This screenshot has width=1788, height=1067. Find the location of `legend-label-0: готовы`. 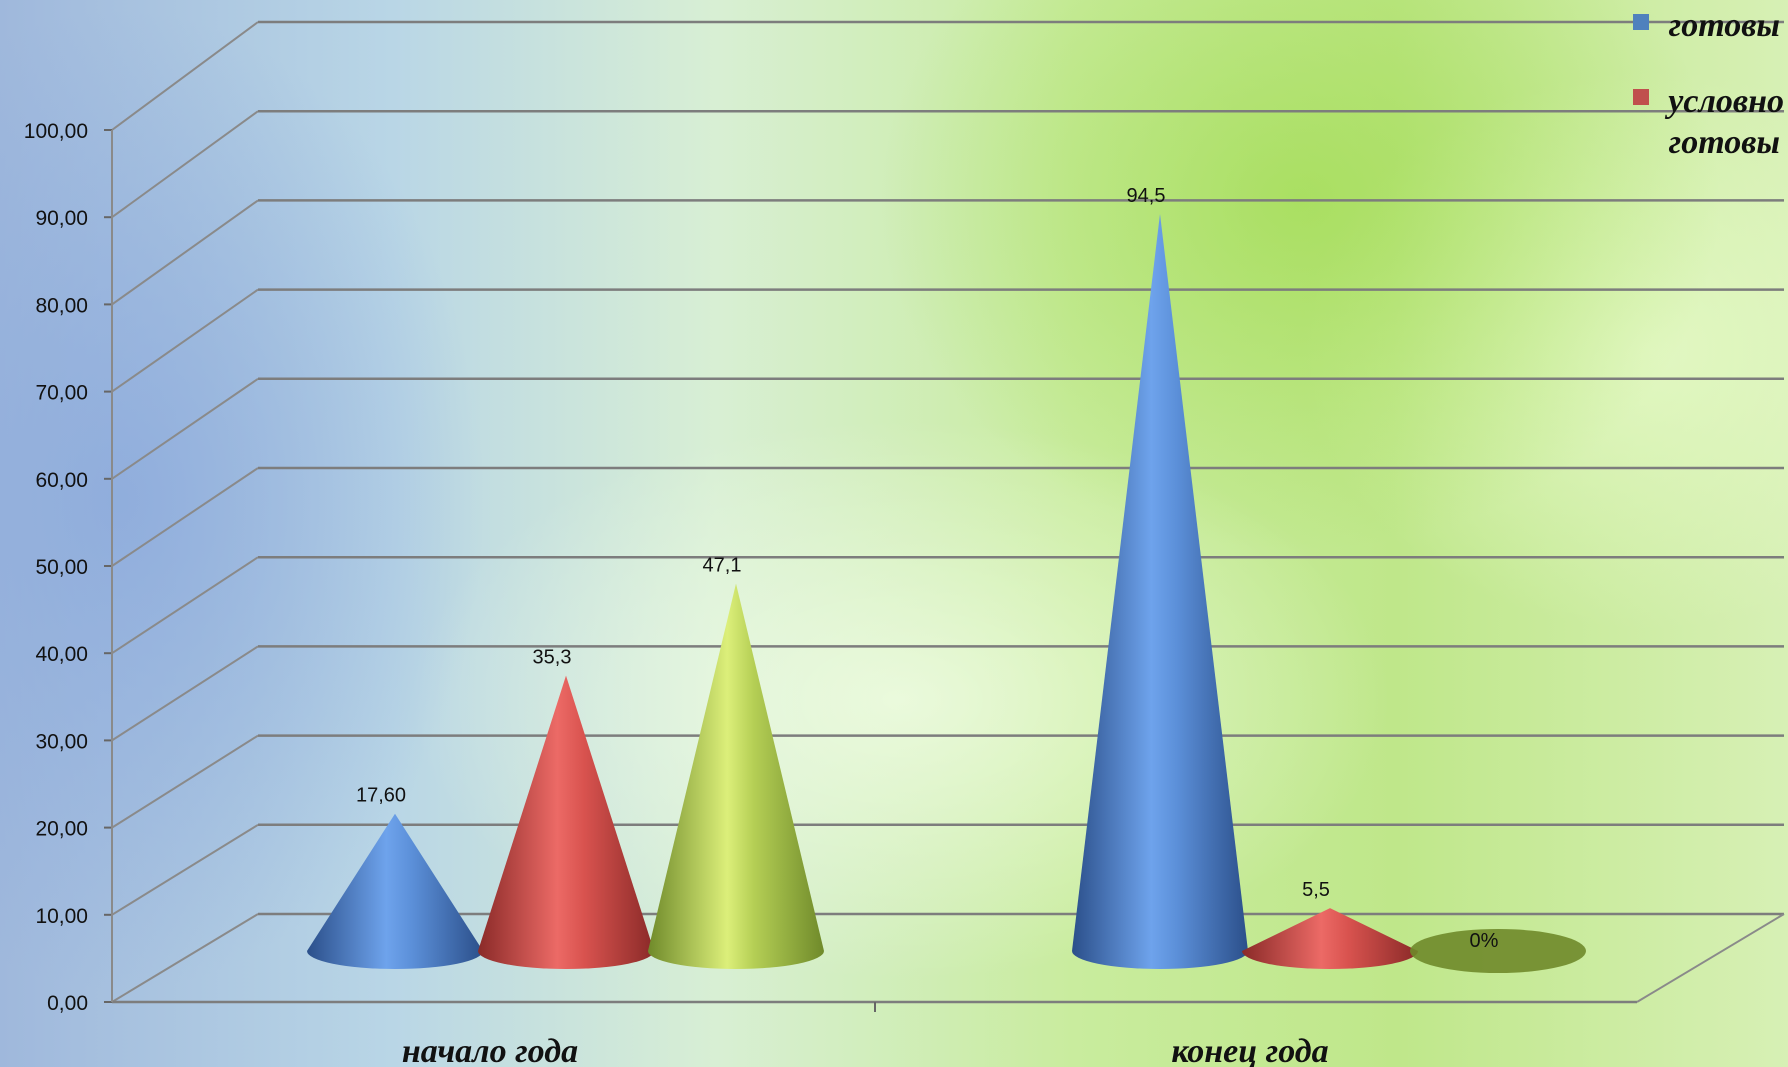

legend-label-0: готовы is located at coordinates (1724, 25).